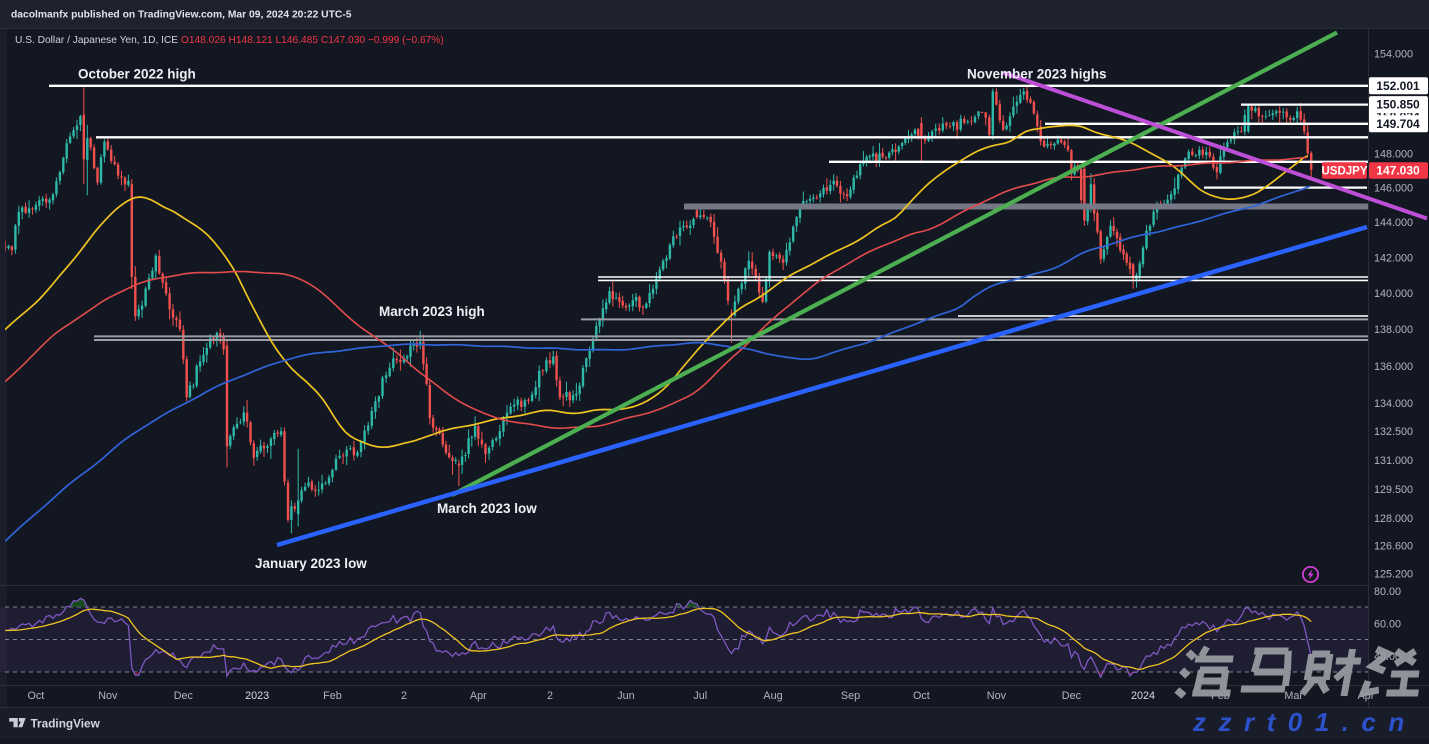 The image size is (1429, 744). What do you see at coordinates (66, 724) in the screenshot?
I see `svg-text: TradingView` at bounding box center [66, 724].